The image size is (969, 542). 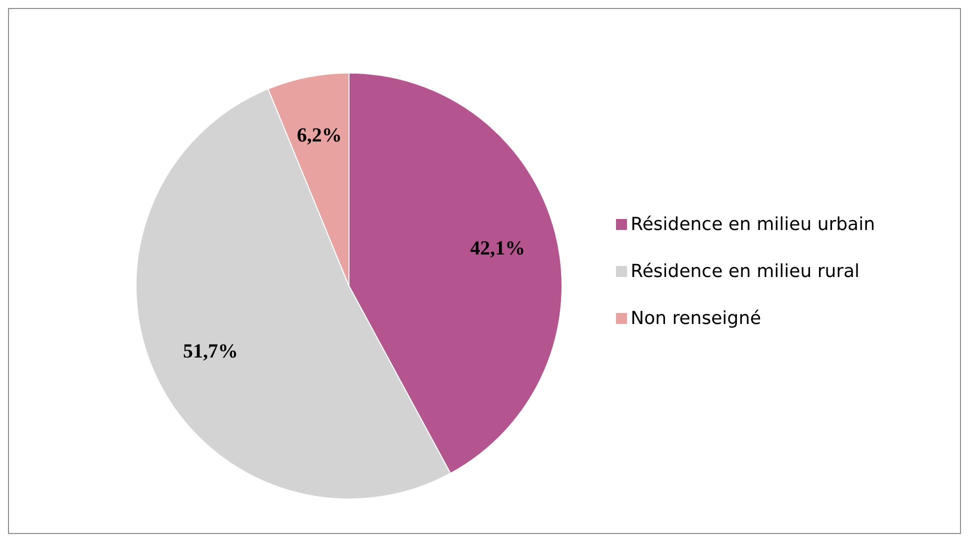 What do you see at coordinates (498, 248) in the screenshot?
I see `data-label: 42,1%` at bounding box center [498, 248].